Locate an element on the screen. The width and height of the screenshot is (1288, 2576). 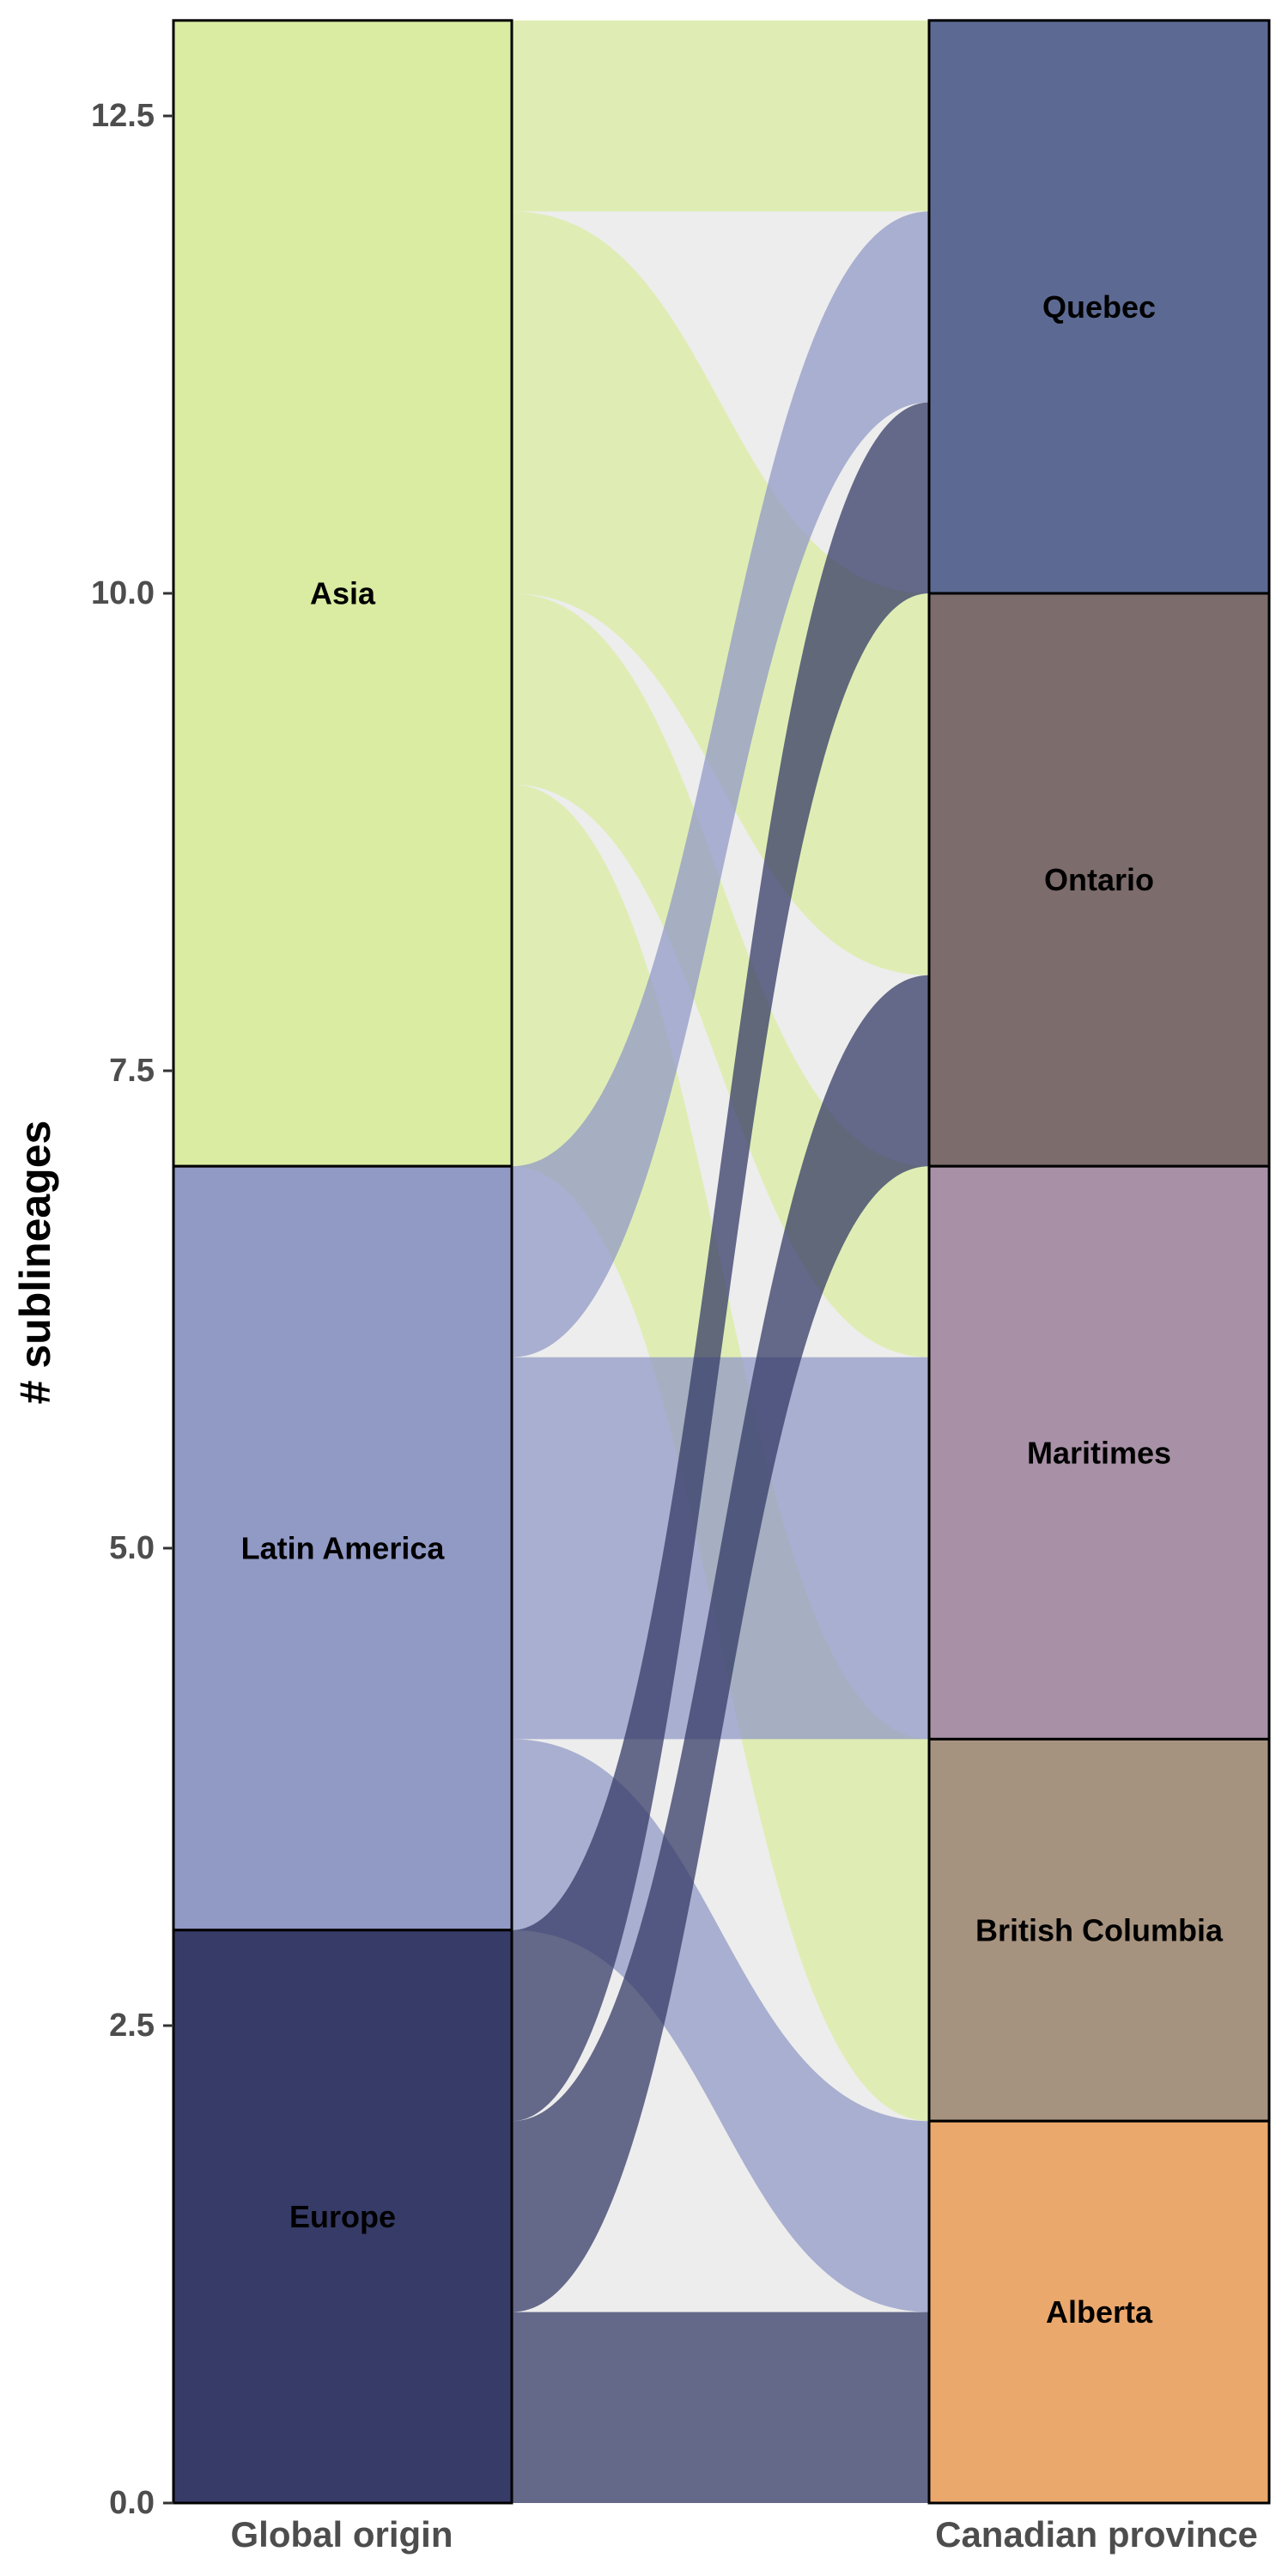
y-tick-label: 10.0 is located at coordinates (123, 593).